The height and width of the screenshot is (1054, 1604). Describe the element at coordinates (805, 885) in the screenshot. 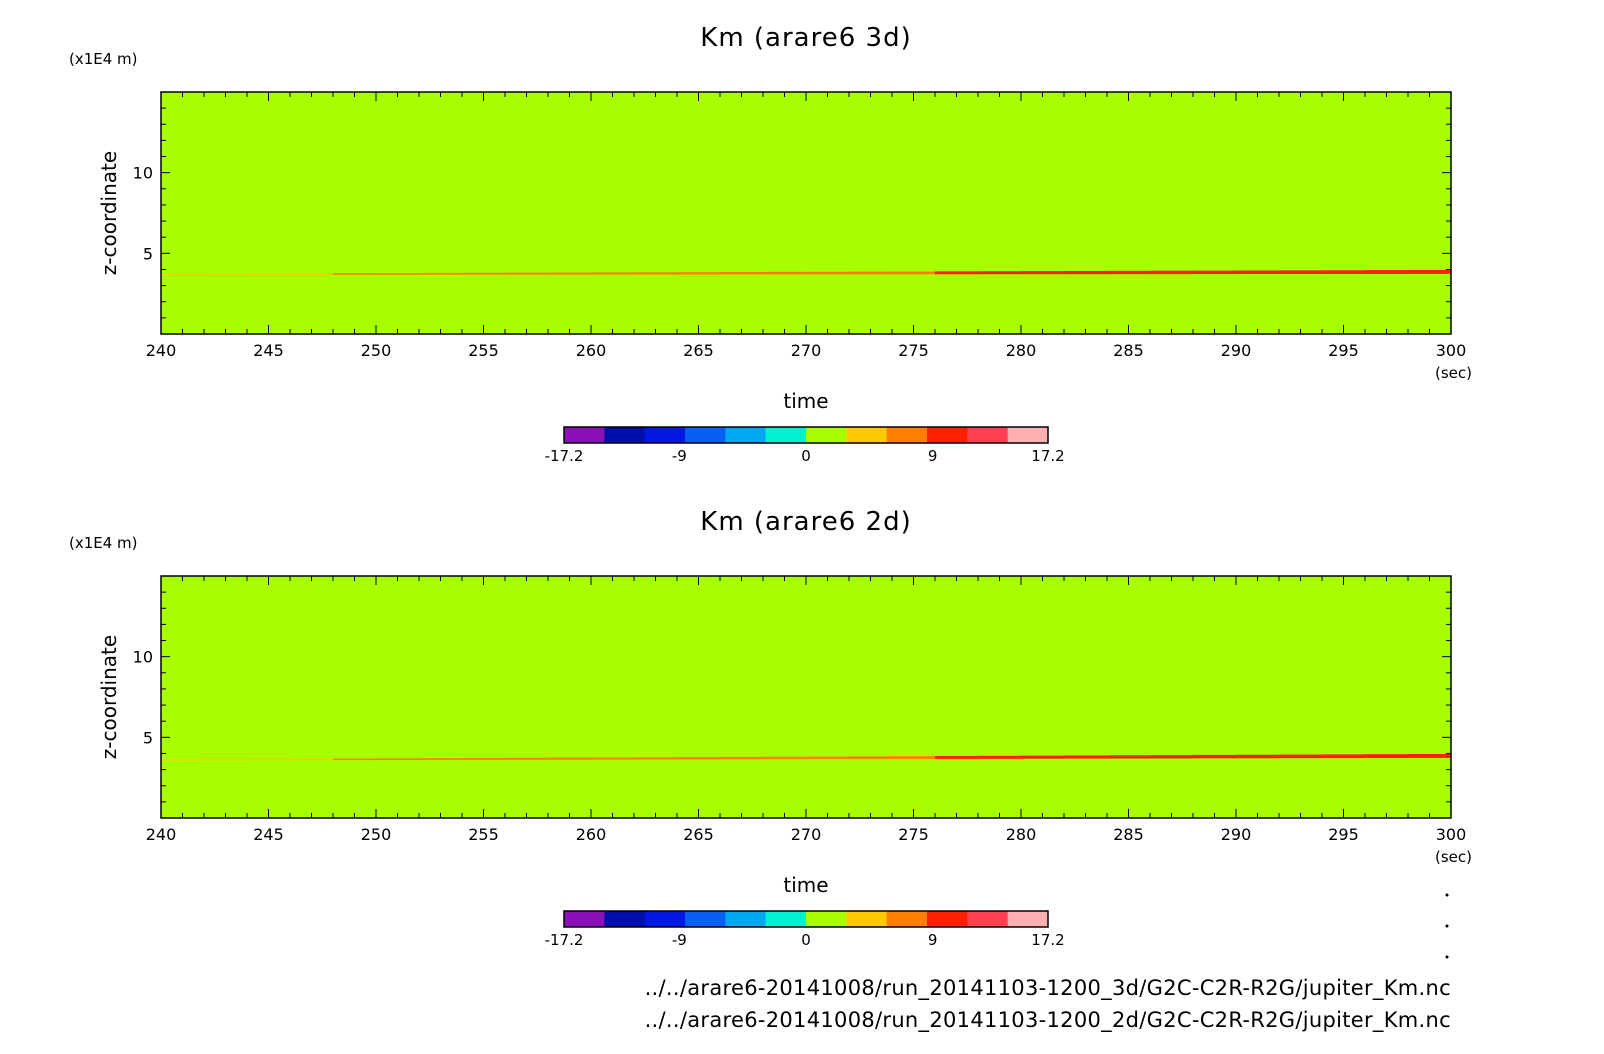

I see `x-axis-label: time` at that location.